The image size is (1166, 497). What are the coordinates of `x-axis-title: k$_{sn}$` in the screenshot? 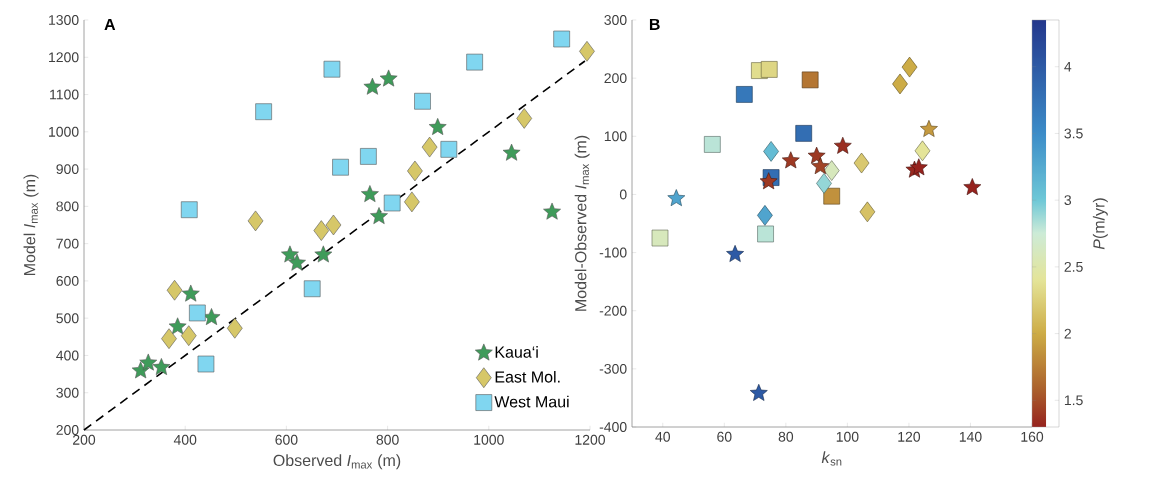 It's located at (831, 458).